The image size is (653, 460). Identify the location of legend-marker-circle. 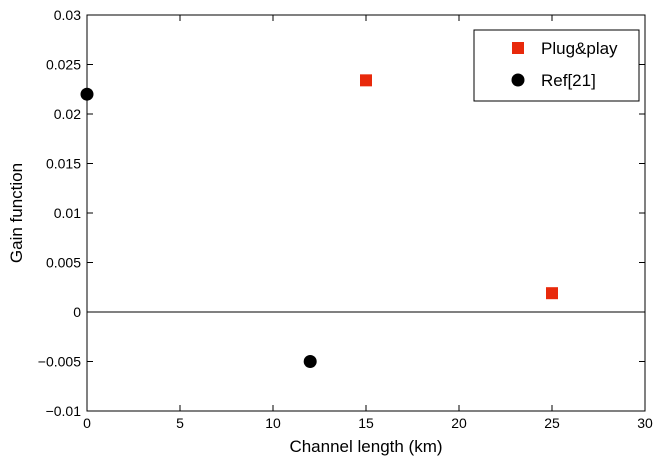
(518, 80).